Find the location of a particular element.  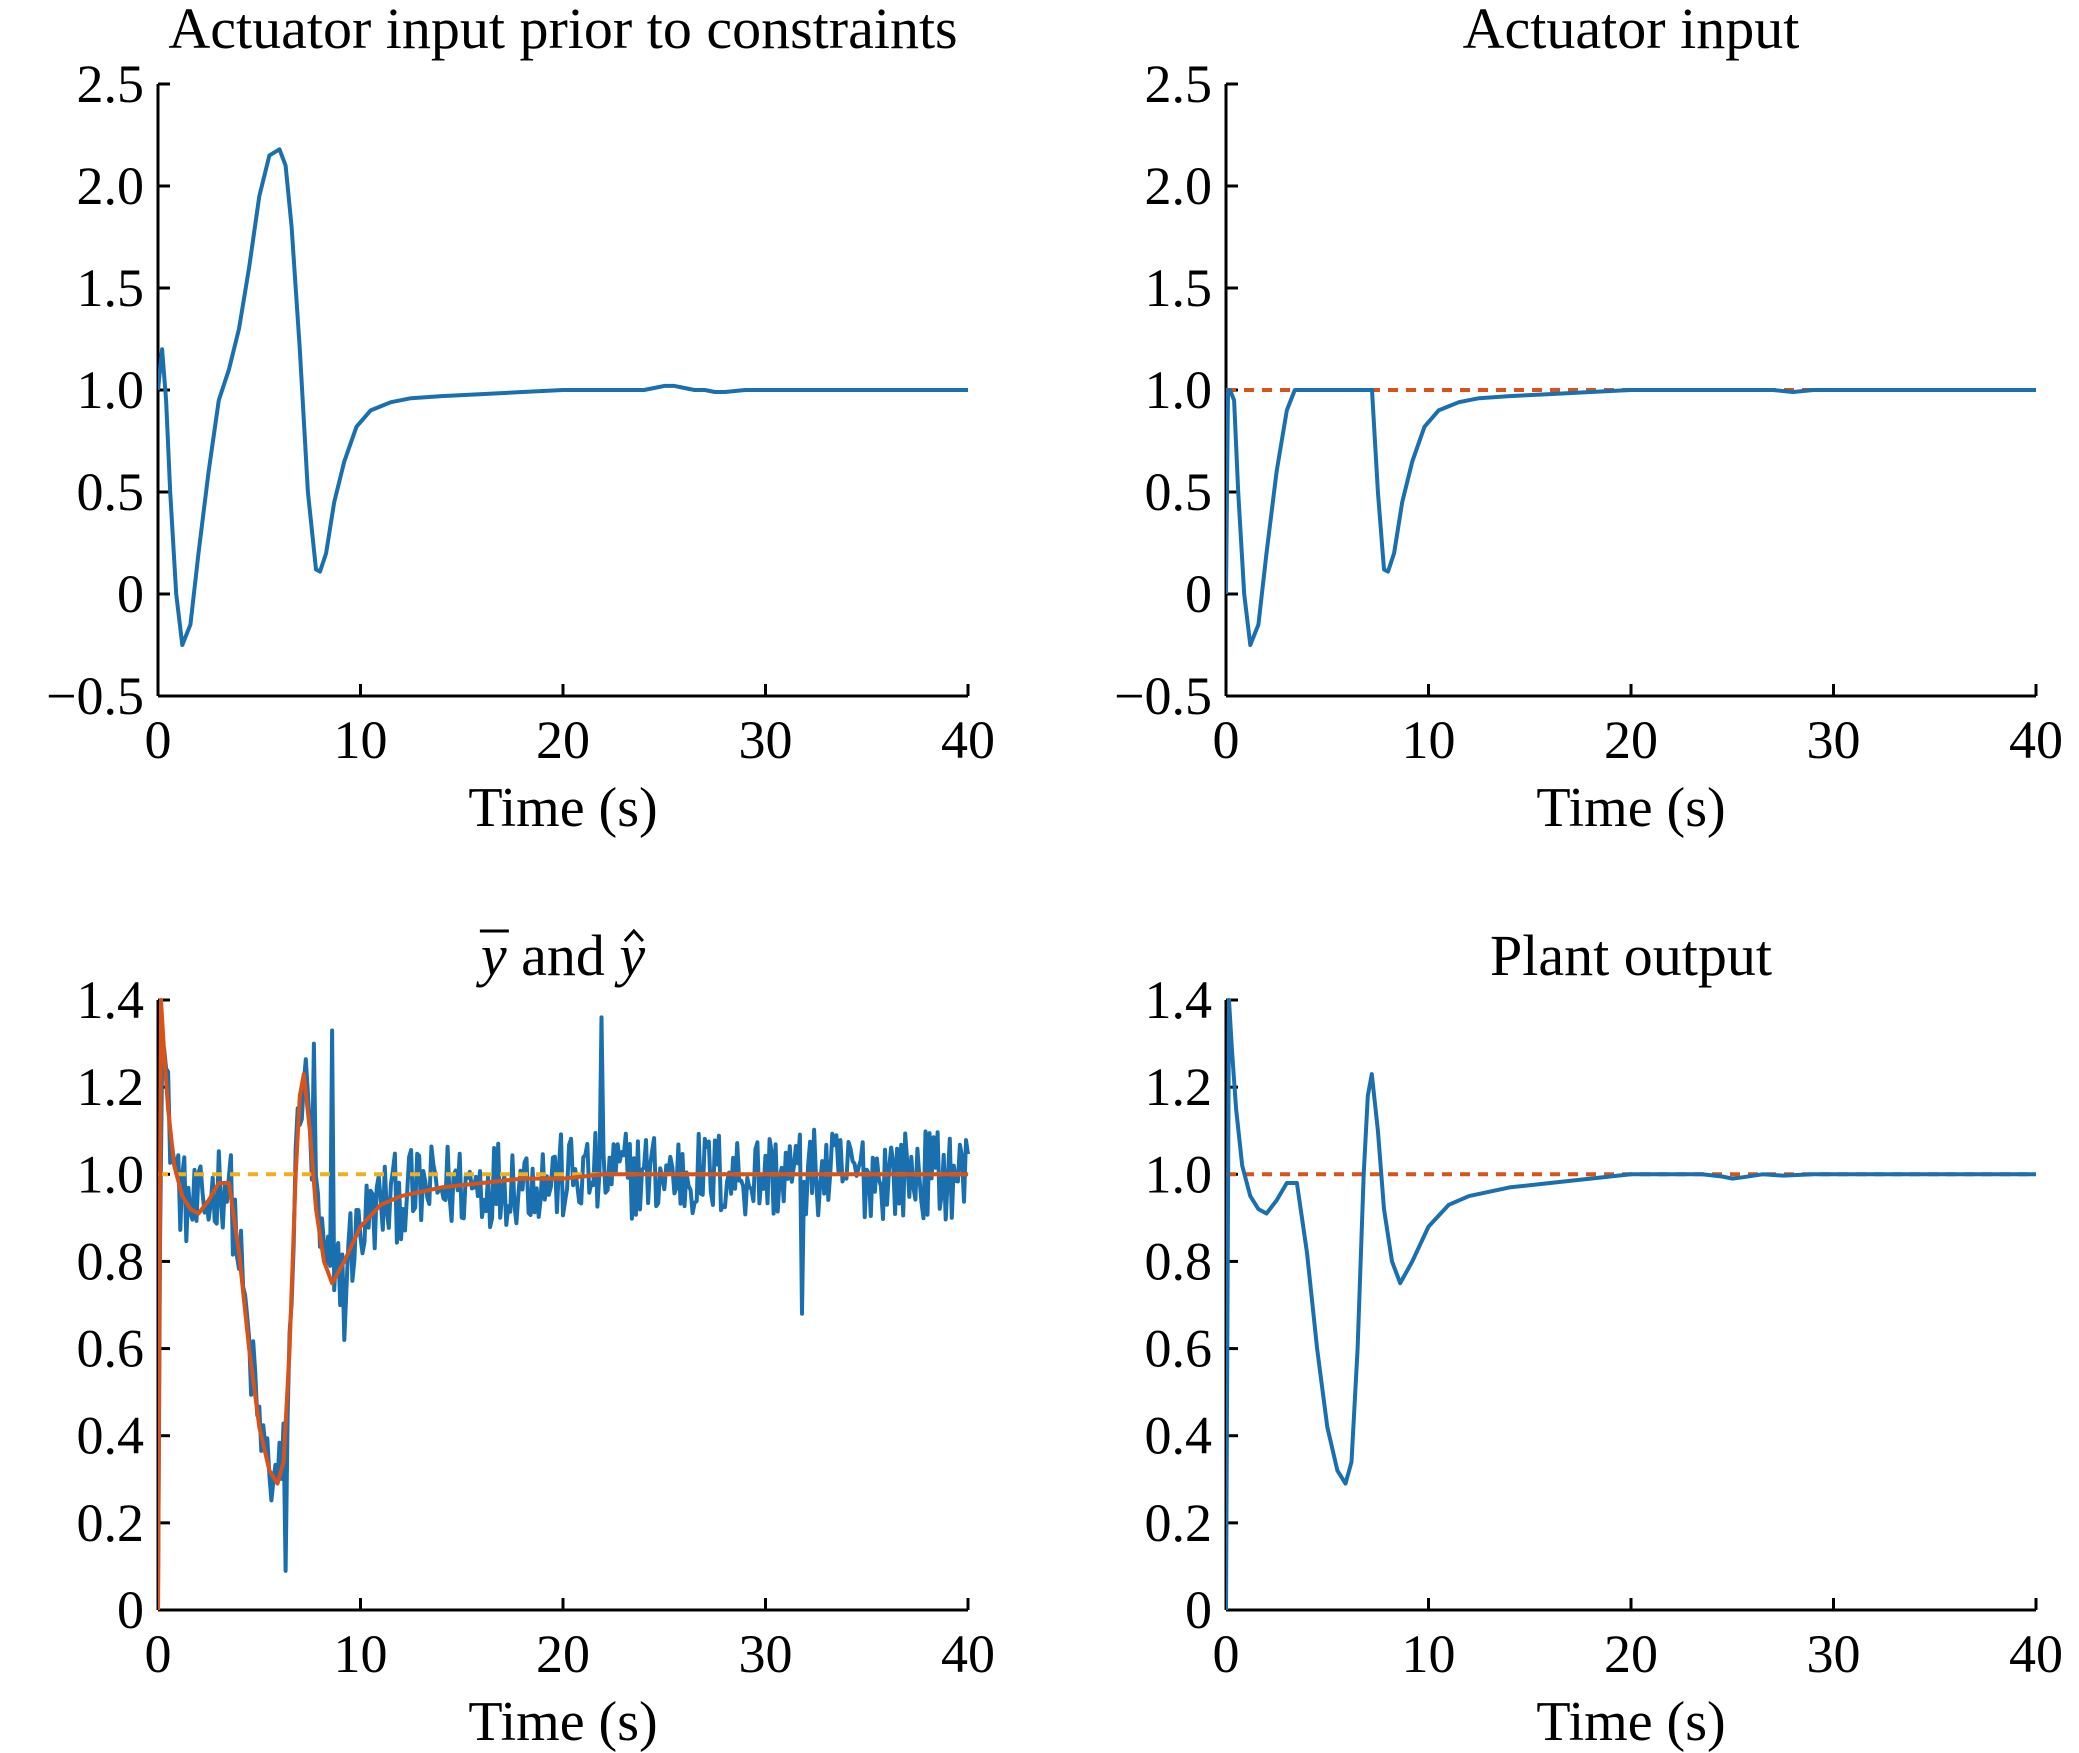

chart-title: y and y is located at coordinates (561, 955).